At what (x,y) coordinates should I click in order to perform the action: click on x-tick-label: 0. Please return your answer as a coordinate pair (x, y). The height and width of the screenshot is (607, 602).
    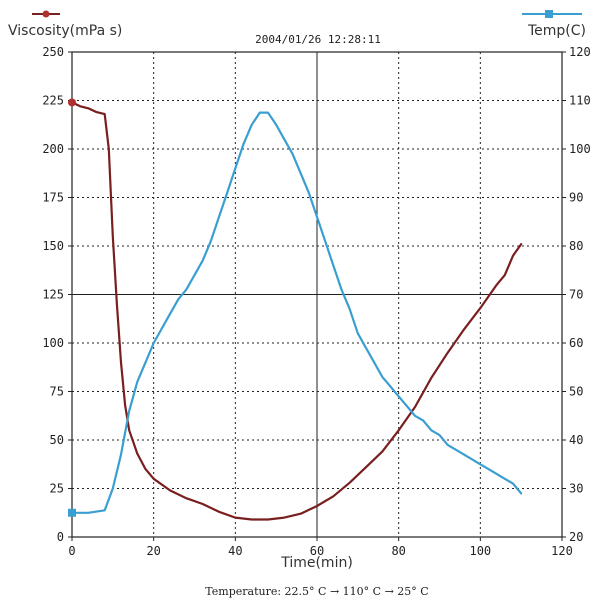
    Looking at the image, I should click on (71, 551).